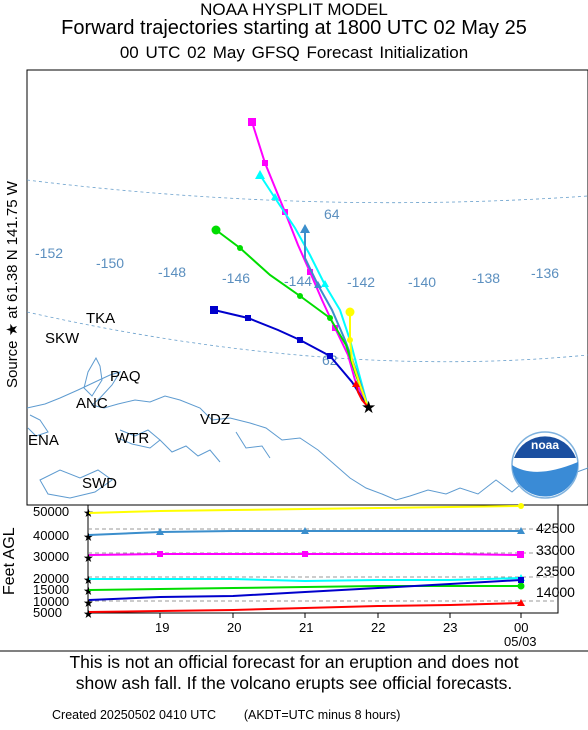 This screenshot has width=588, height=730. What do you see at coordinates (306, 586) in the screenshot?
I see `height-trace-green` at bounding box center [306, 586].